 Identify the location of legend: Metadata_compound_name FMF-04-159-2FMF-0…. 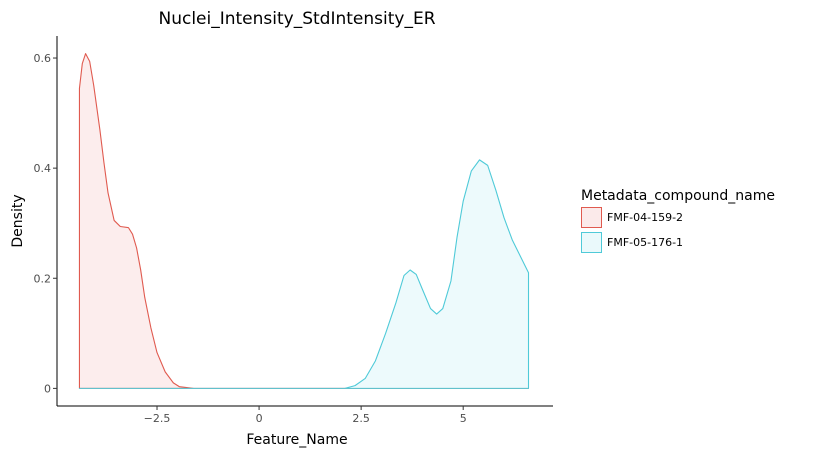
(678, 220).